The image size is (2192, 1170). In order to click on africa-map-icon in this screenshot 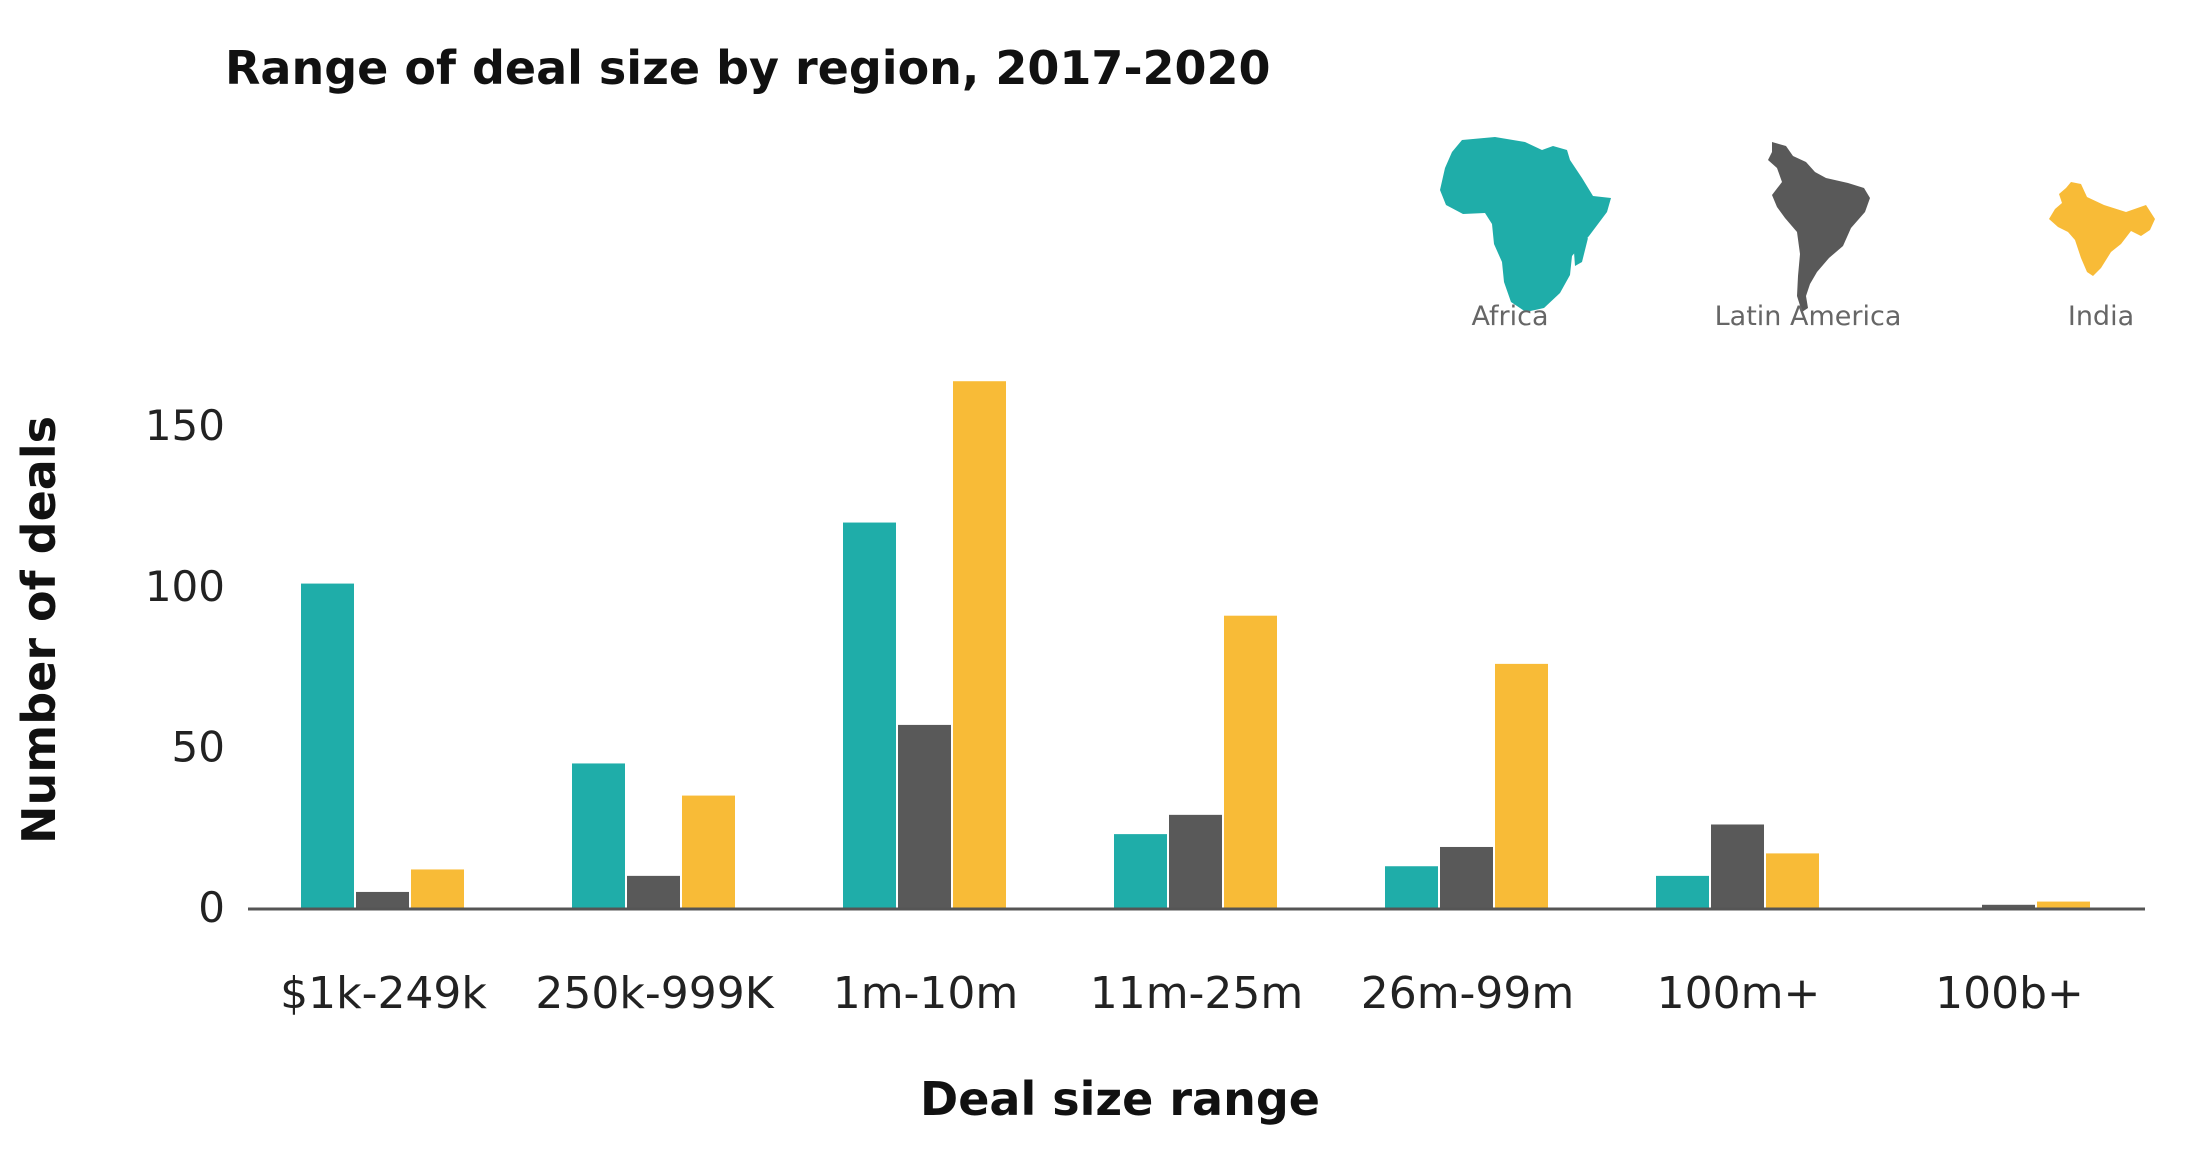, I will do `click(1525, 224)`.